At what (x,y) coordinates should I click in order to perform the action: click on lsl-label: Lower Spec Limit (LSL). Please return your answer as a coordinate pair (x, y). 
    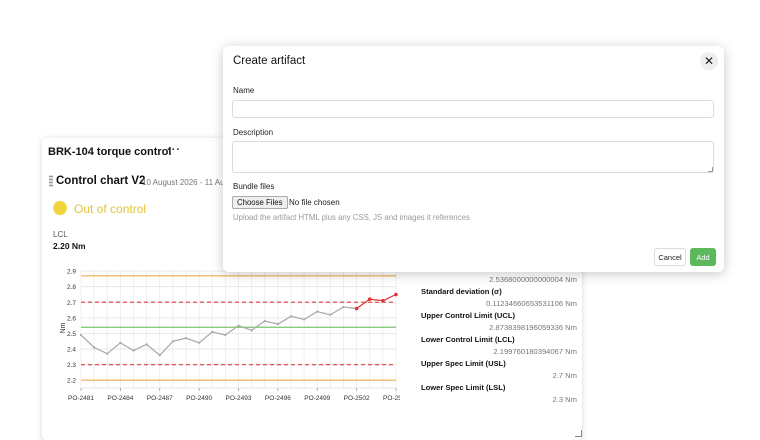
    Looking at the image, I should click on (463, 387).